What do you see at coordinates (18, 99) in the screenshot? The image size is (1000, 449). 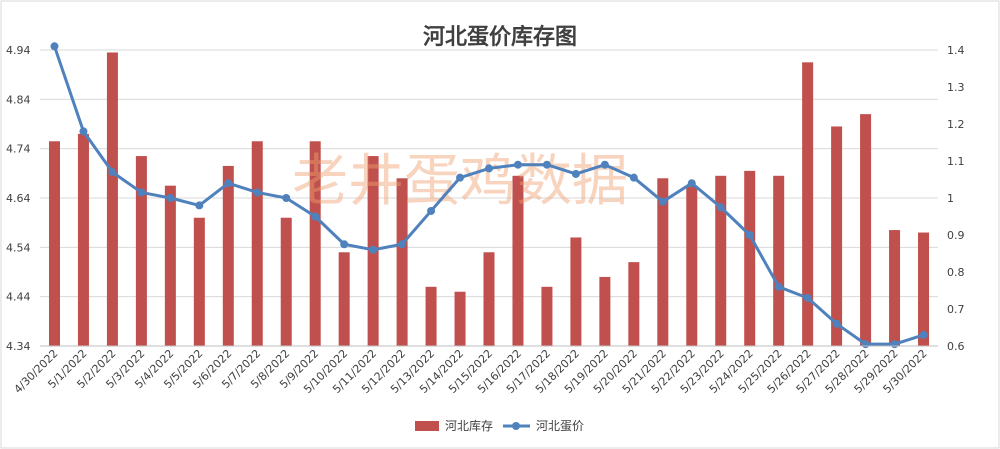 I see `left-tick-label: 4.84` at bounding box center [18, 99].